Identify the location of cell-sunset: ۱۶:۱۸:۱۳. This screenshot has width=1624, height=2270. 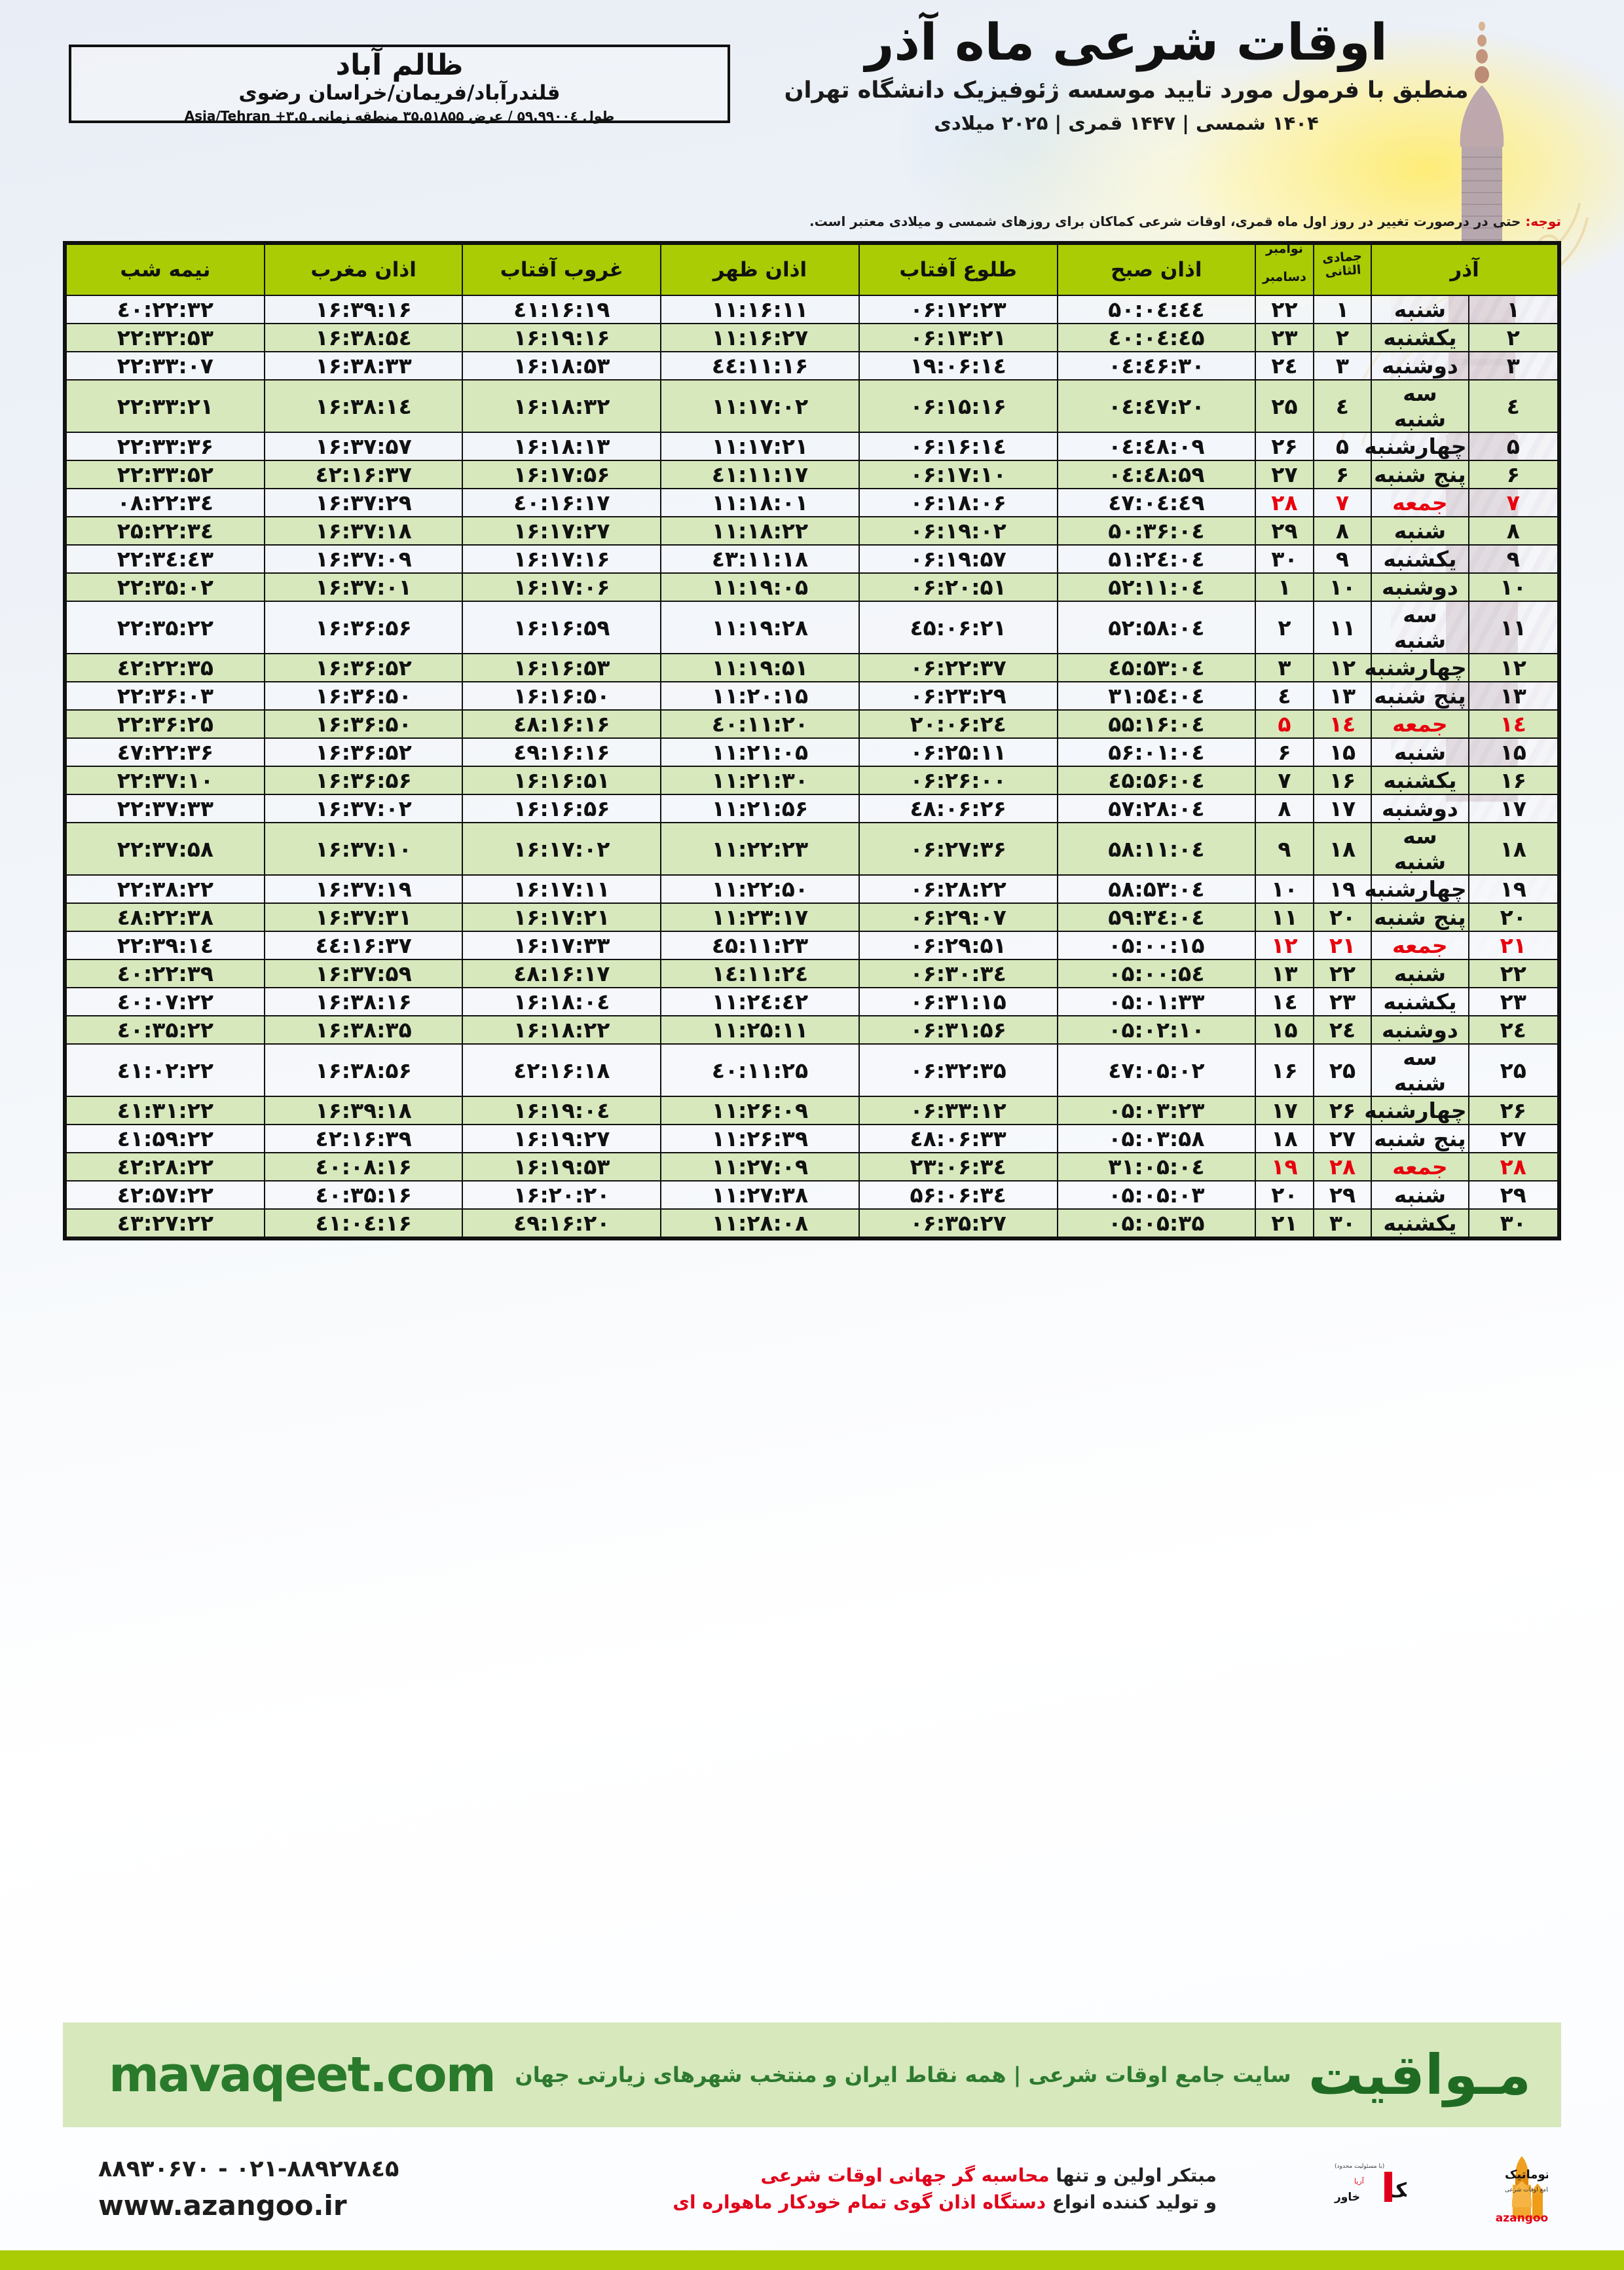
(562, 446).